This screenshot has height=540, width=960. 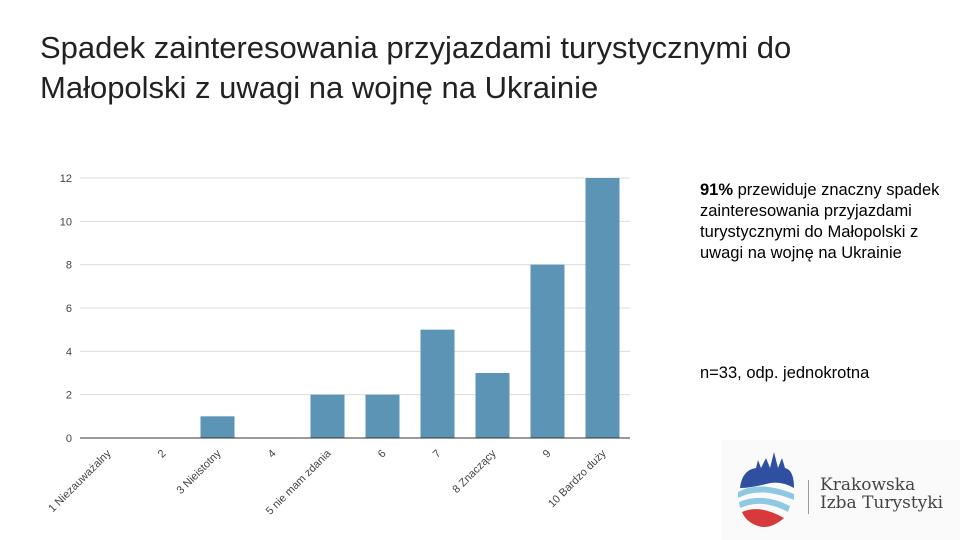 I want to click on y-tick-label: 10, so click(x=66, y=222).